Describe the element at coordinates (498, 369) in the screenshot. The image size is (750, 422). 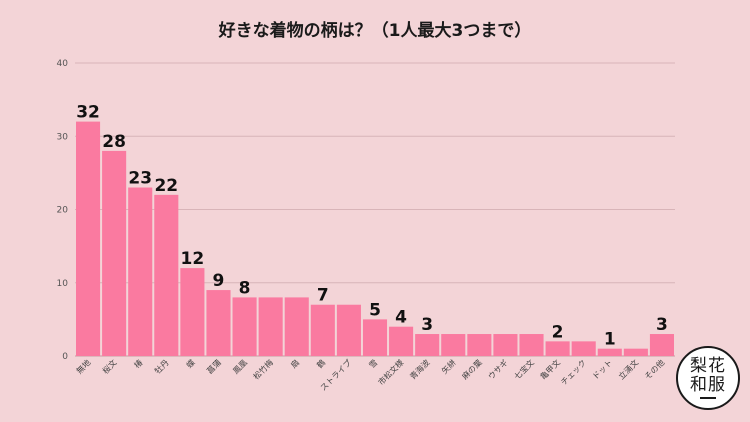
I see `x-tick-label: ウサギ` at that location.